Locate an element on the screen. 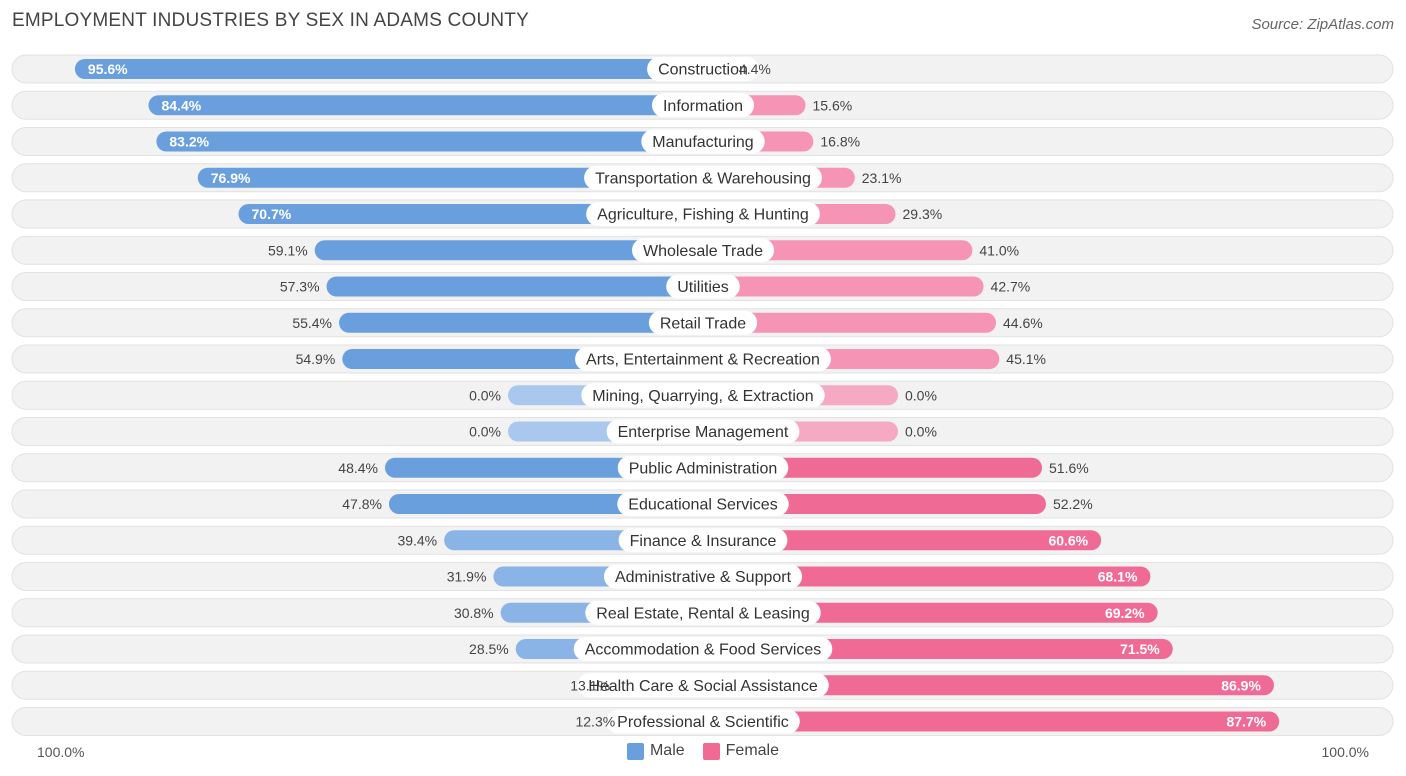 The height and width of the screenshot is (776, 1406). category-label: Real Estate, Rental & Leasing is located at coordinates (702, 613).